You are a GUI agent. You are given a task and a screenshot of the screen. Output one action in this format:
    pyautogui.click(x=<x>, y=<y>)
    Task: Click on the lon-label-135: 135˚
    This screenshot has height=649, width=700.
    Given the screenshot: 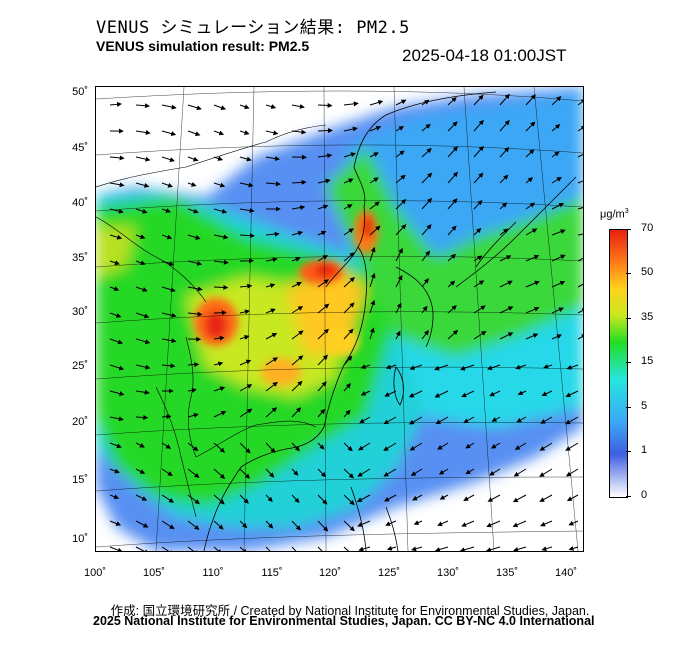 What is the action you would take?
    pyautogui.click(x=507, y=573)
    